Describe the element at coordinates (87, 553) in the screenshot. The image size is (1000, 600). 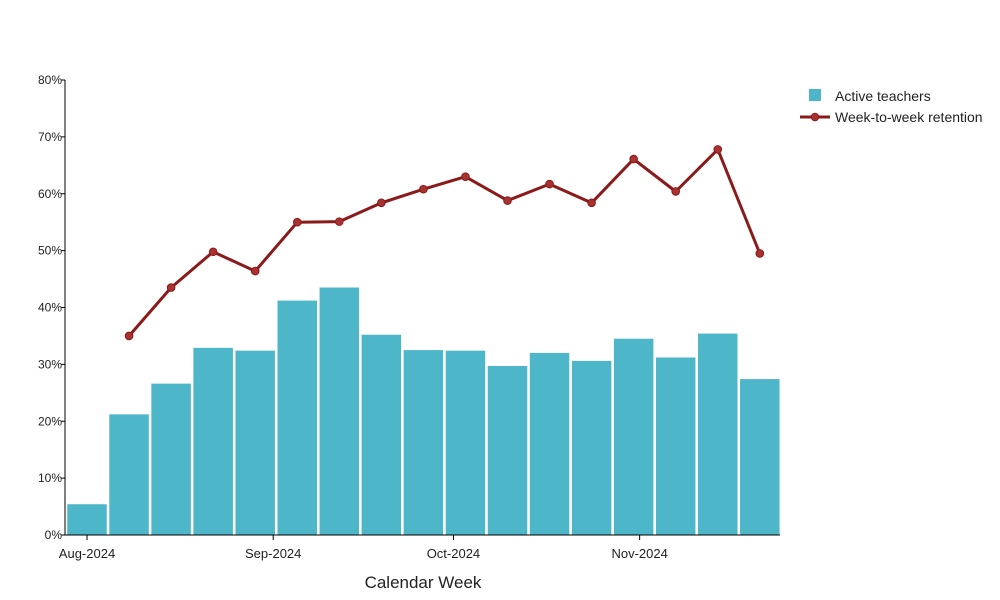
I see `x-tick-label: Aug-2024` at that location.